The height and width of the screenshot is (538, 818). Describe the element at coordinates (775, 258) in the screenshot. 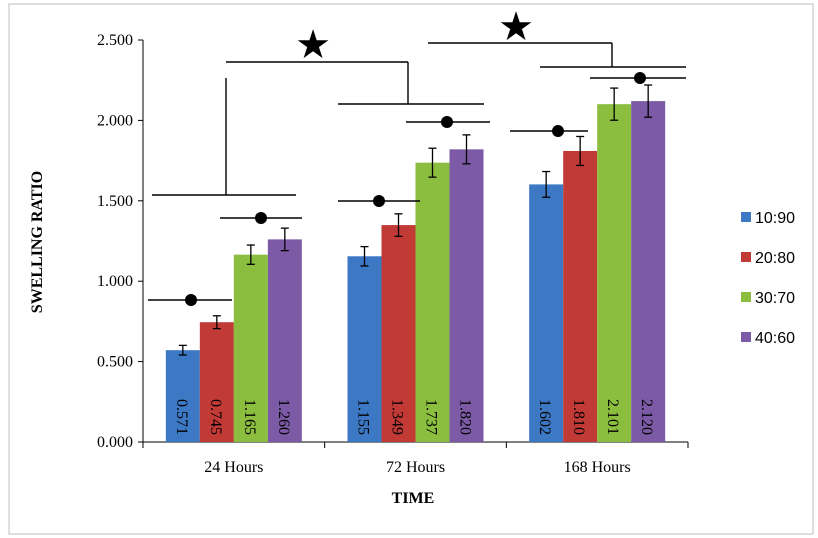

I see `legend-label: 20:80` at that location.